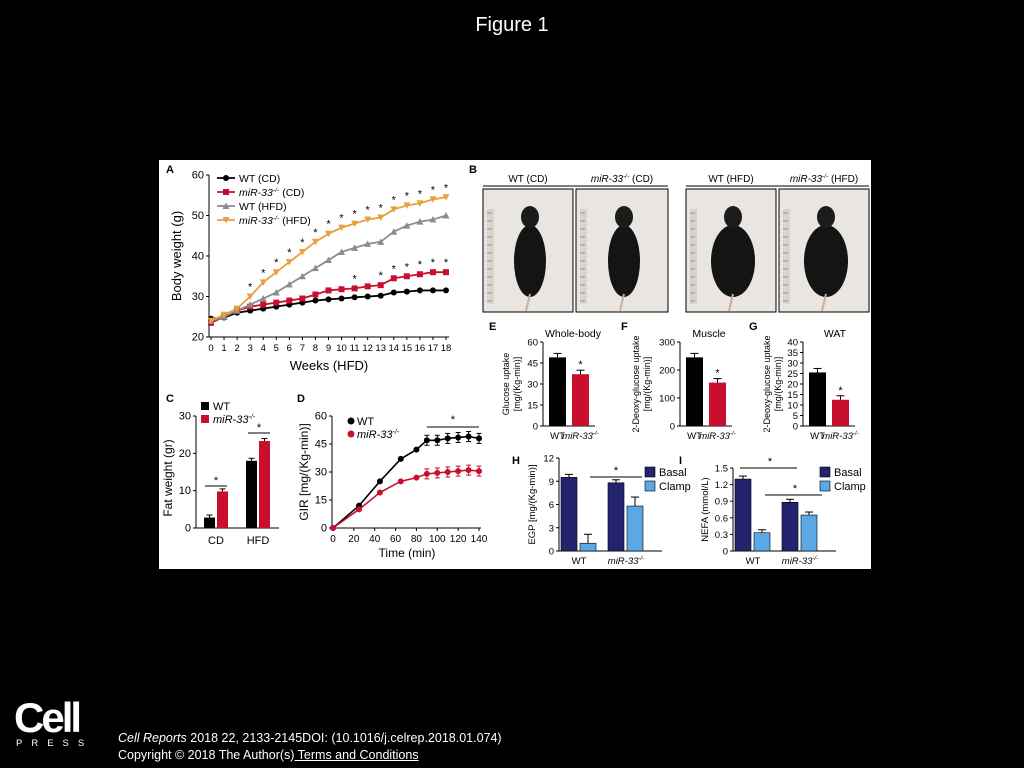 Image resolution: width=1024 pixels, height=768 pixels. What do you see at coordinates (721, 535) in the screenshot?
I see `panel-i-y-tick-label: 0.3` at bounding box center [721, 535].